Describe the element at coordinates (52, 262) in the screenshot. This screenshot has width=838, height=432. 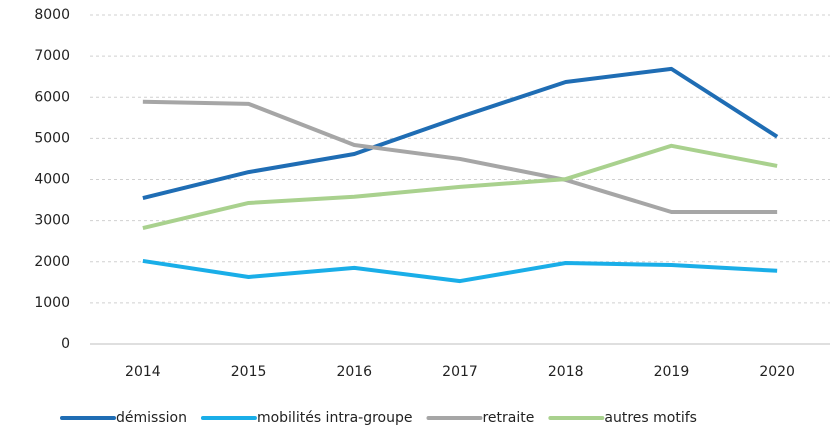
I see `y-tick-label: 2000` at that location.